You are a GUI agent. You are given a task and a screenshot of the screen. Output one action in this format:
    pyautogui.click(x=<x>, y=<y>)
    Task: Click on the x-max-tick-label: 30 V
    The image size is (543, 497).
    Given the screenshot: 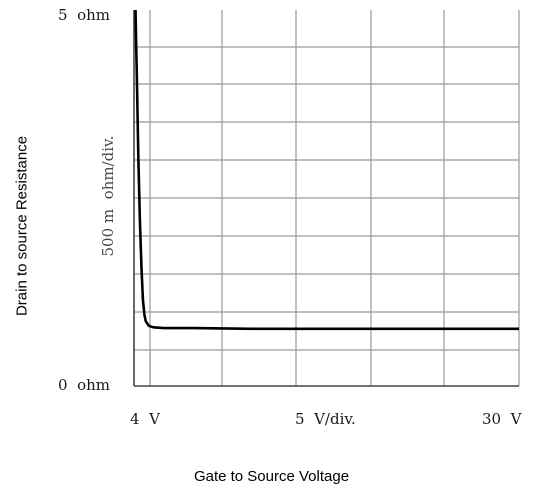 What is the action you would take?
    pyautogui.click(x=502, y=419)
    